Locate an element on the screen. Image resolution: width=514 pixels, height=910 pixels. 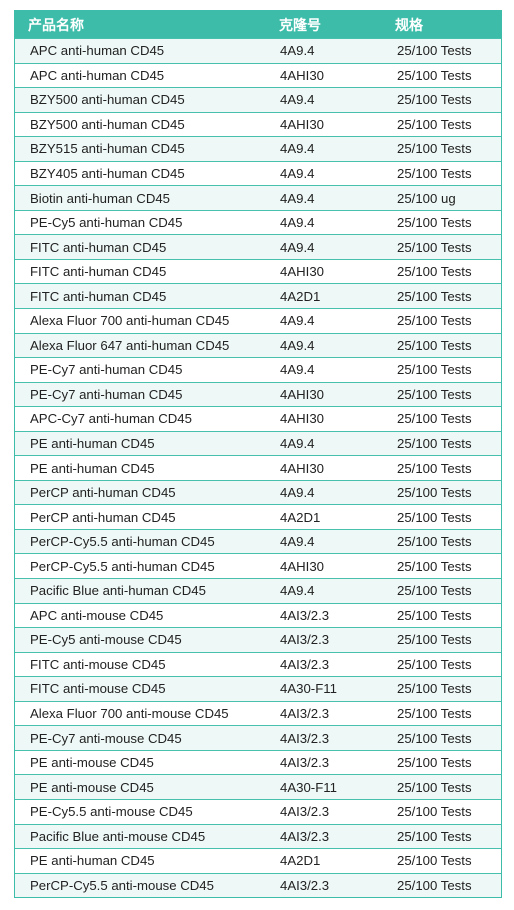
table-row: FITC anti-mouse CD45 4A30-F11 25/100 Tests is located at coordinates (258, 688).